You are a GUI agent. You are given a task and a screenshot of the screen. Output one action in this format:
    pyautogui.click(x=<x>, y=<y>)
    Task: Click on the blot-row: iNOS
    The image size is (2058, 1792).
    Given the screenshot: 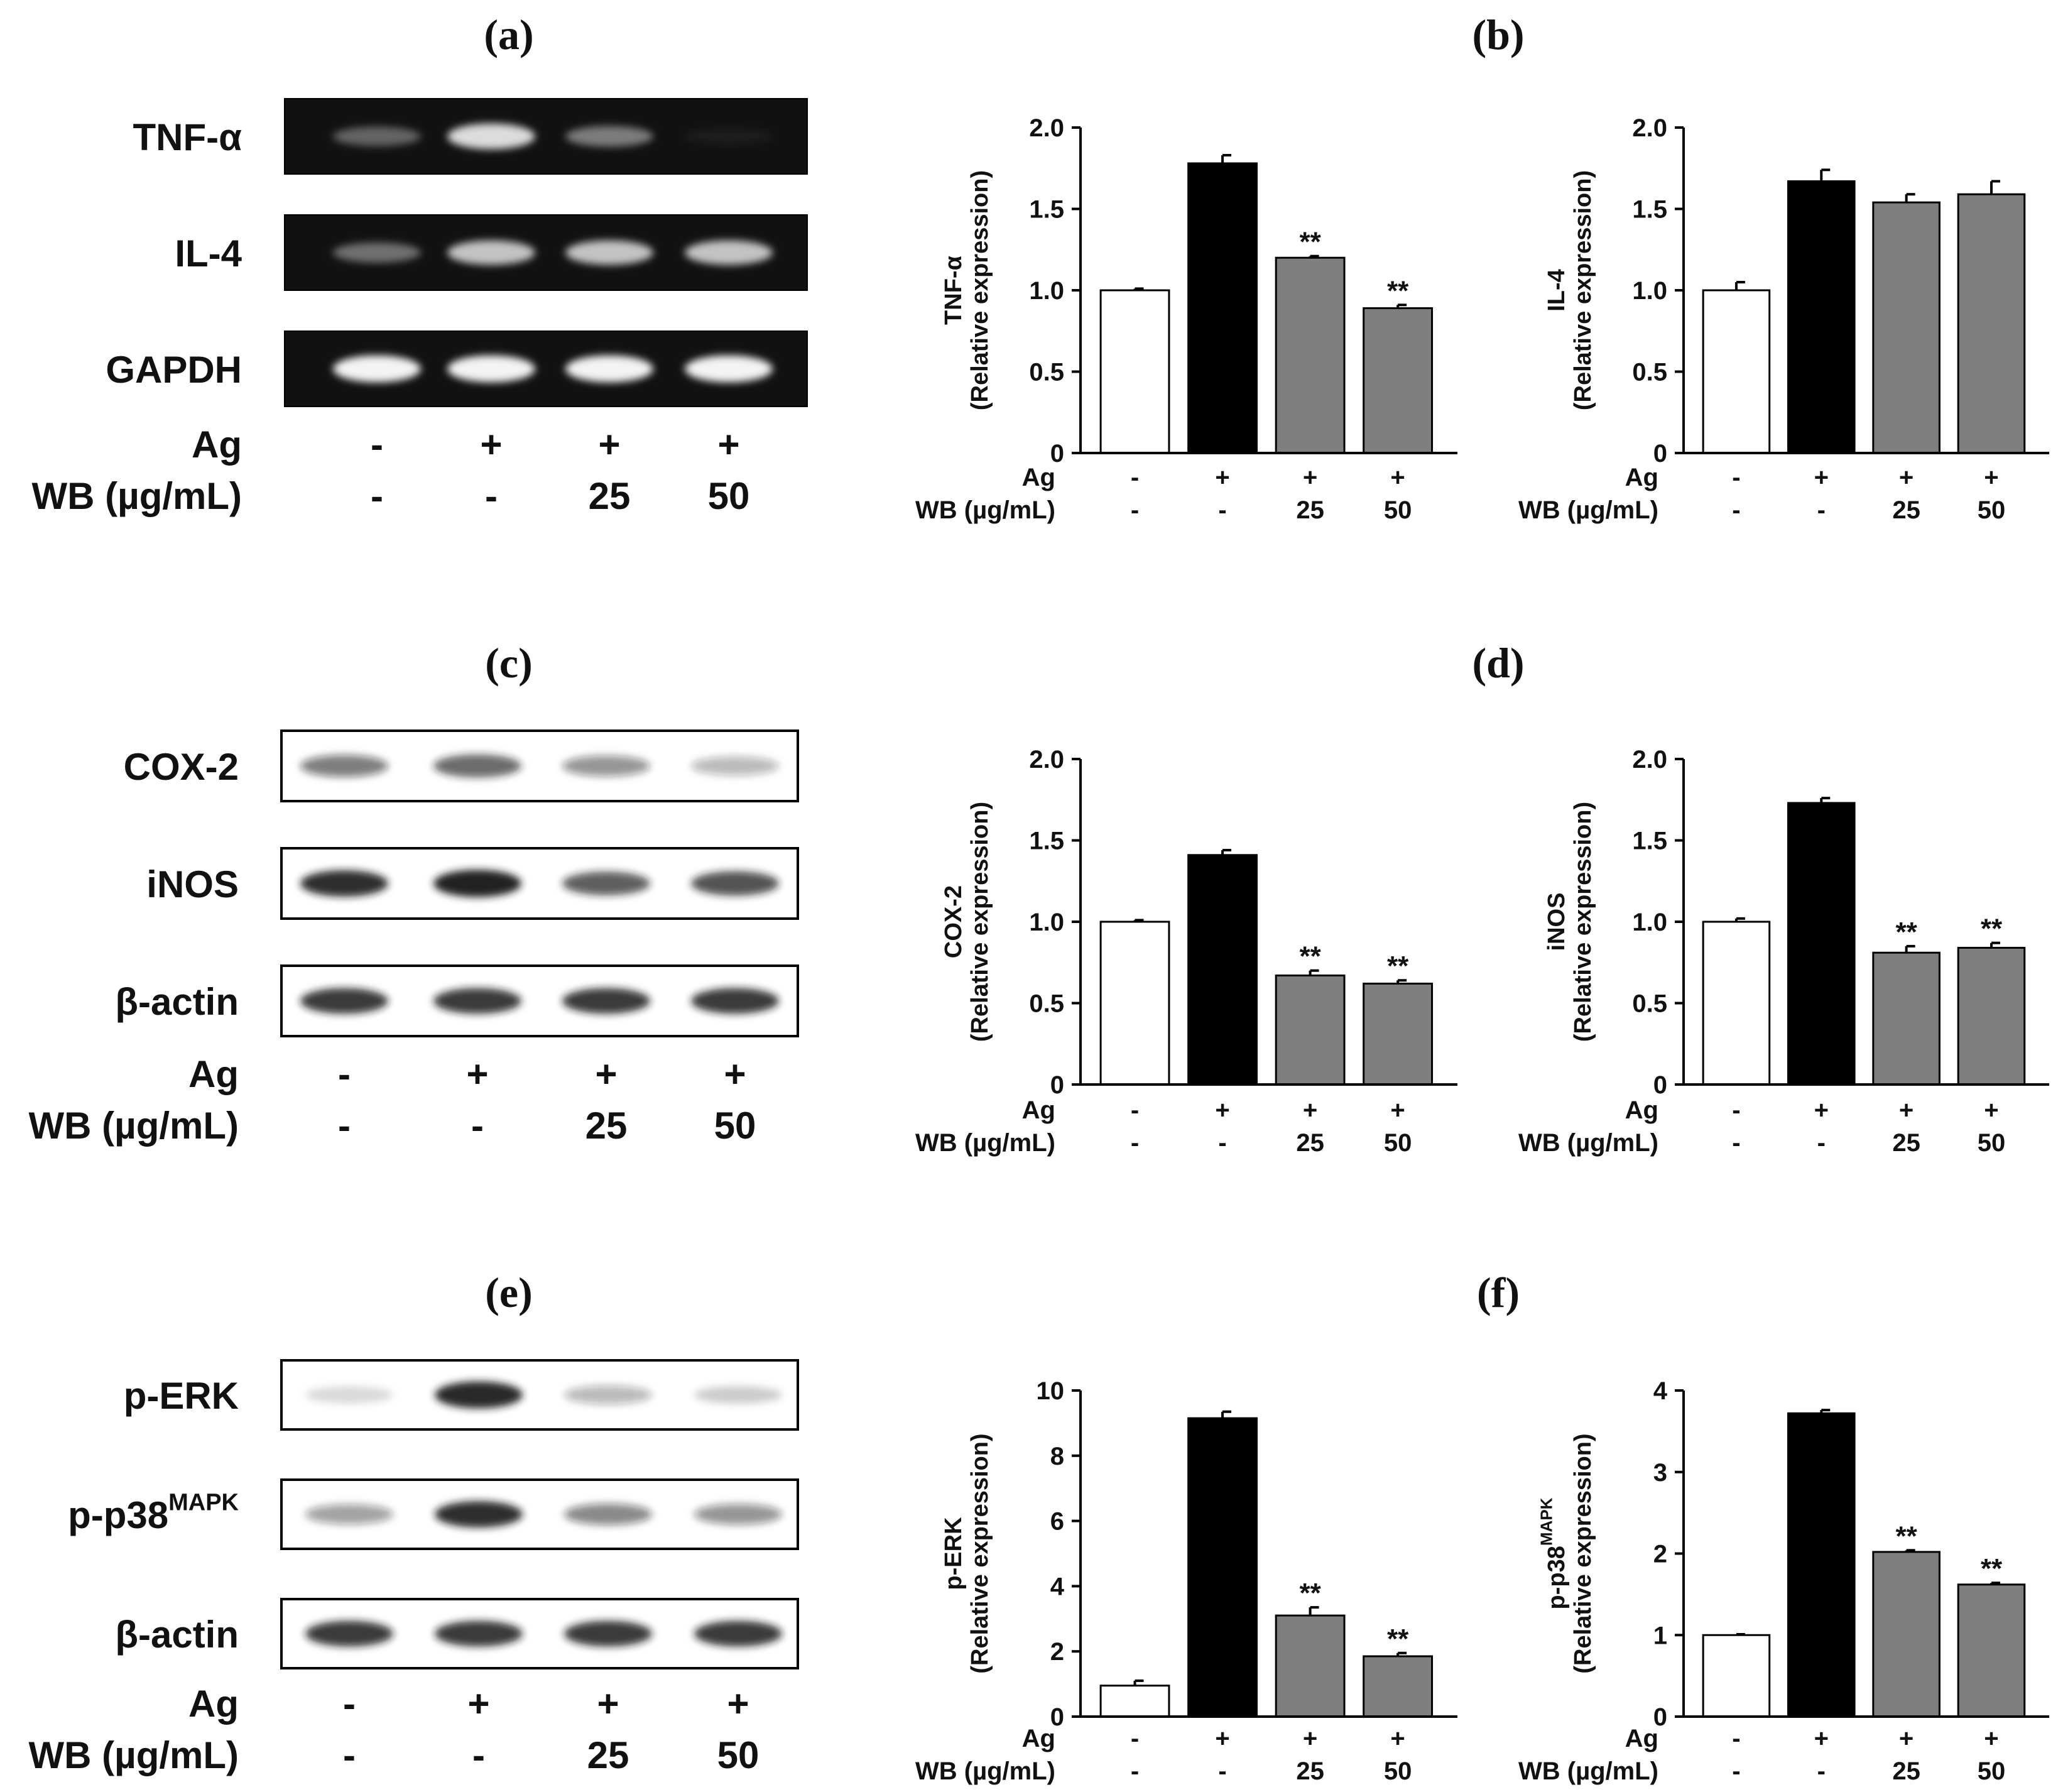 What is the action you would take?
    pyautogui.click(x=472, y=884)
    